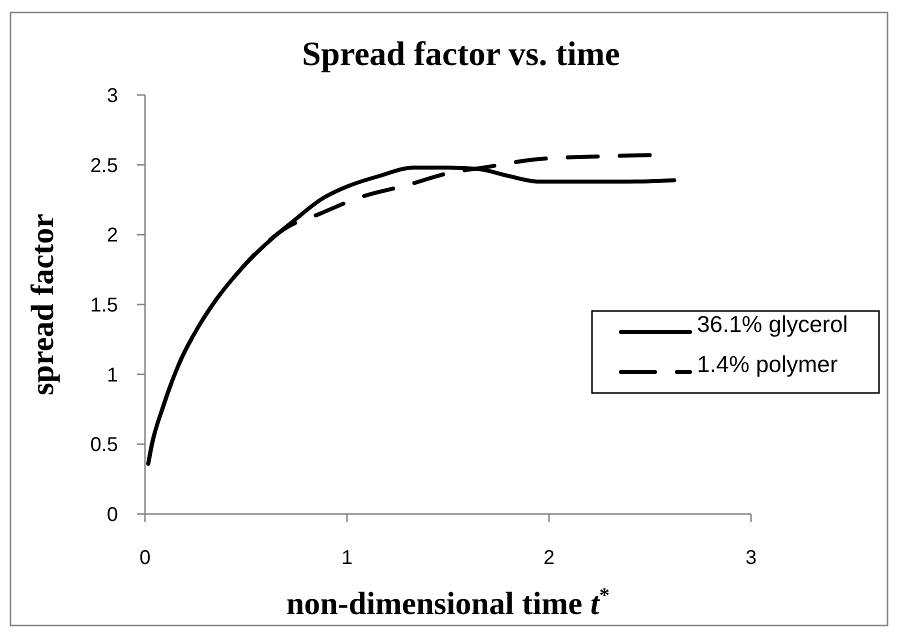 This screenshot has height=636, width=898. What do you see at coordinates (772, 324) in the screenshot?
I see `legend-label: 36.1% glycerol` at bounding box center [772, 324].